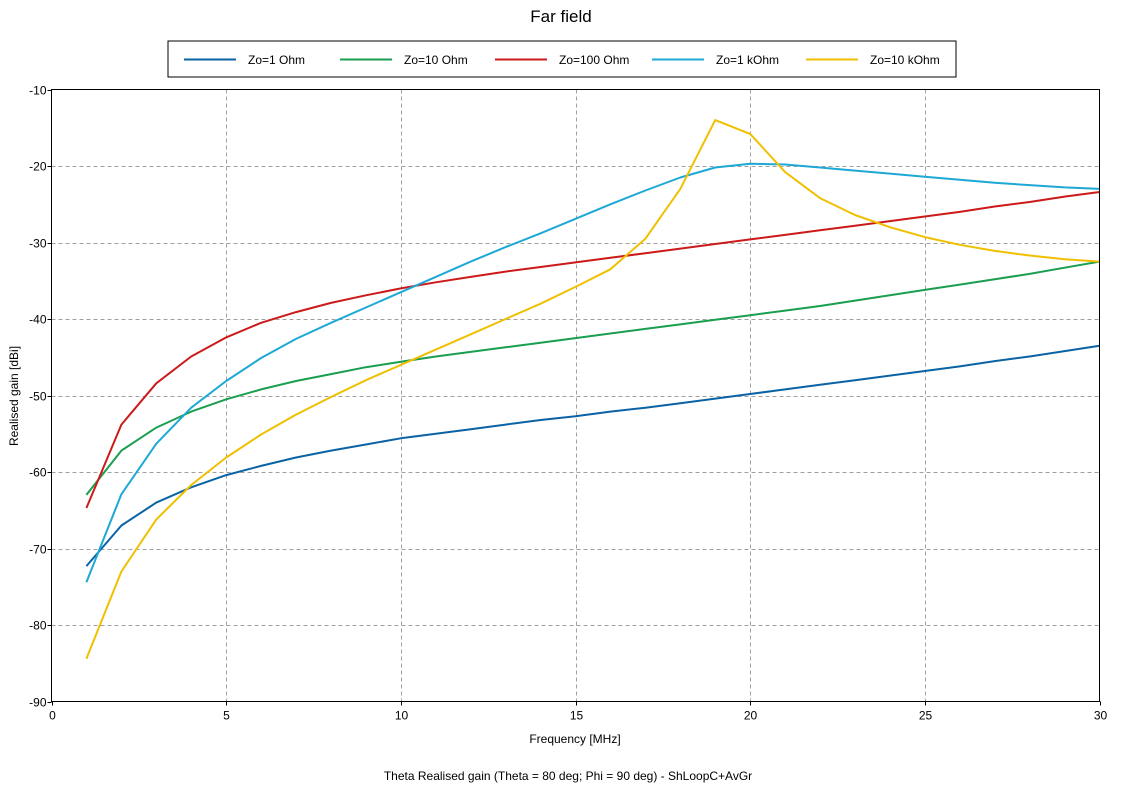  What do you see at coordinates (577, 716) in the screenshot?
I see `x-tick-label: 15` at bounding box center [577, 716].